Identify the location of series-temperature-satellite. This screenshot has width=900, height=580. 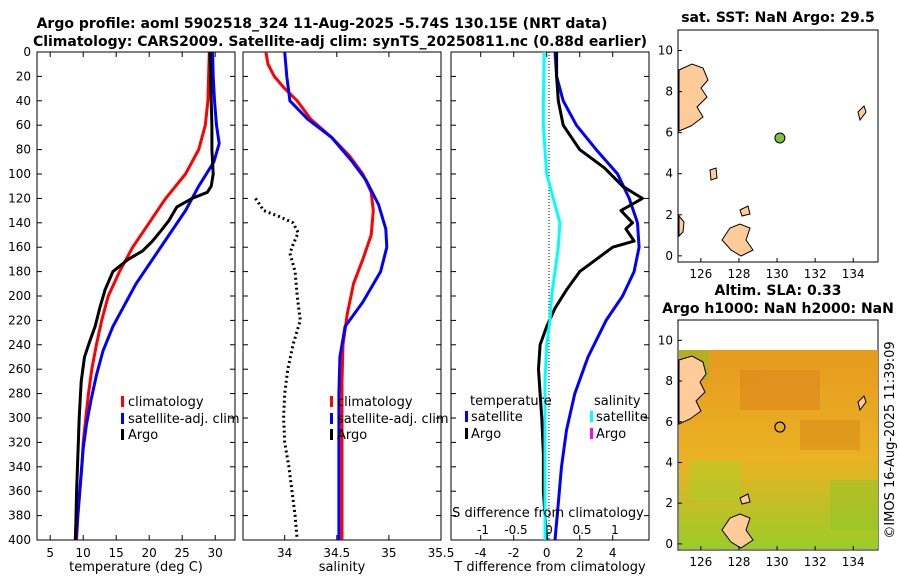
(597, 296).